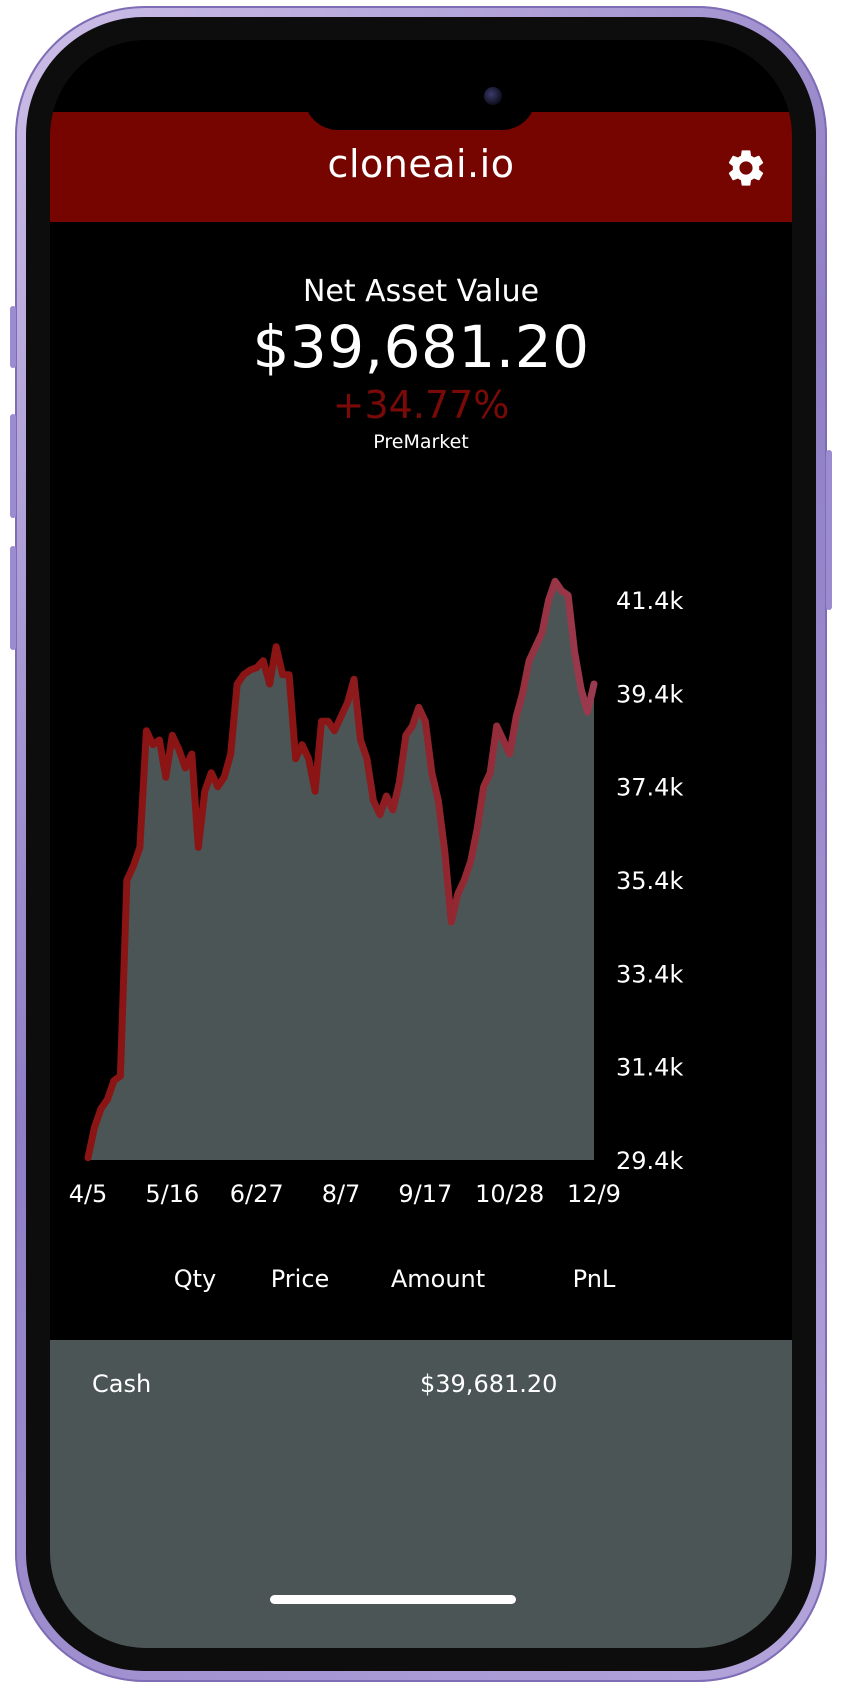  I want to click on column-header-amount: Amount, so click(438, 1279).